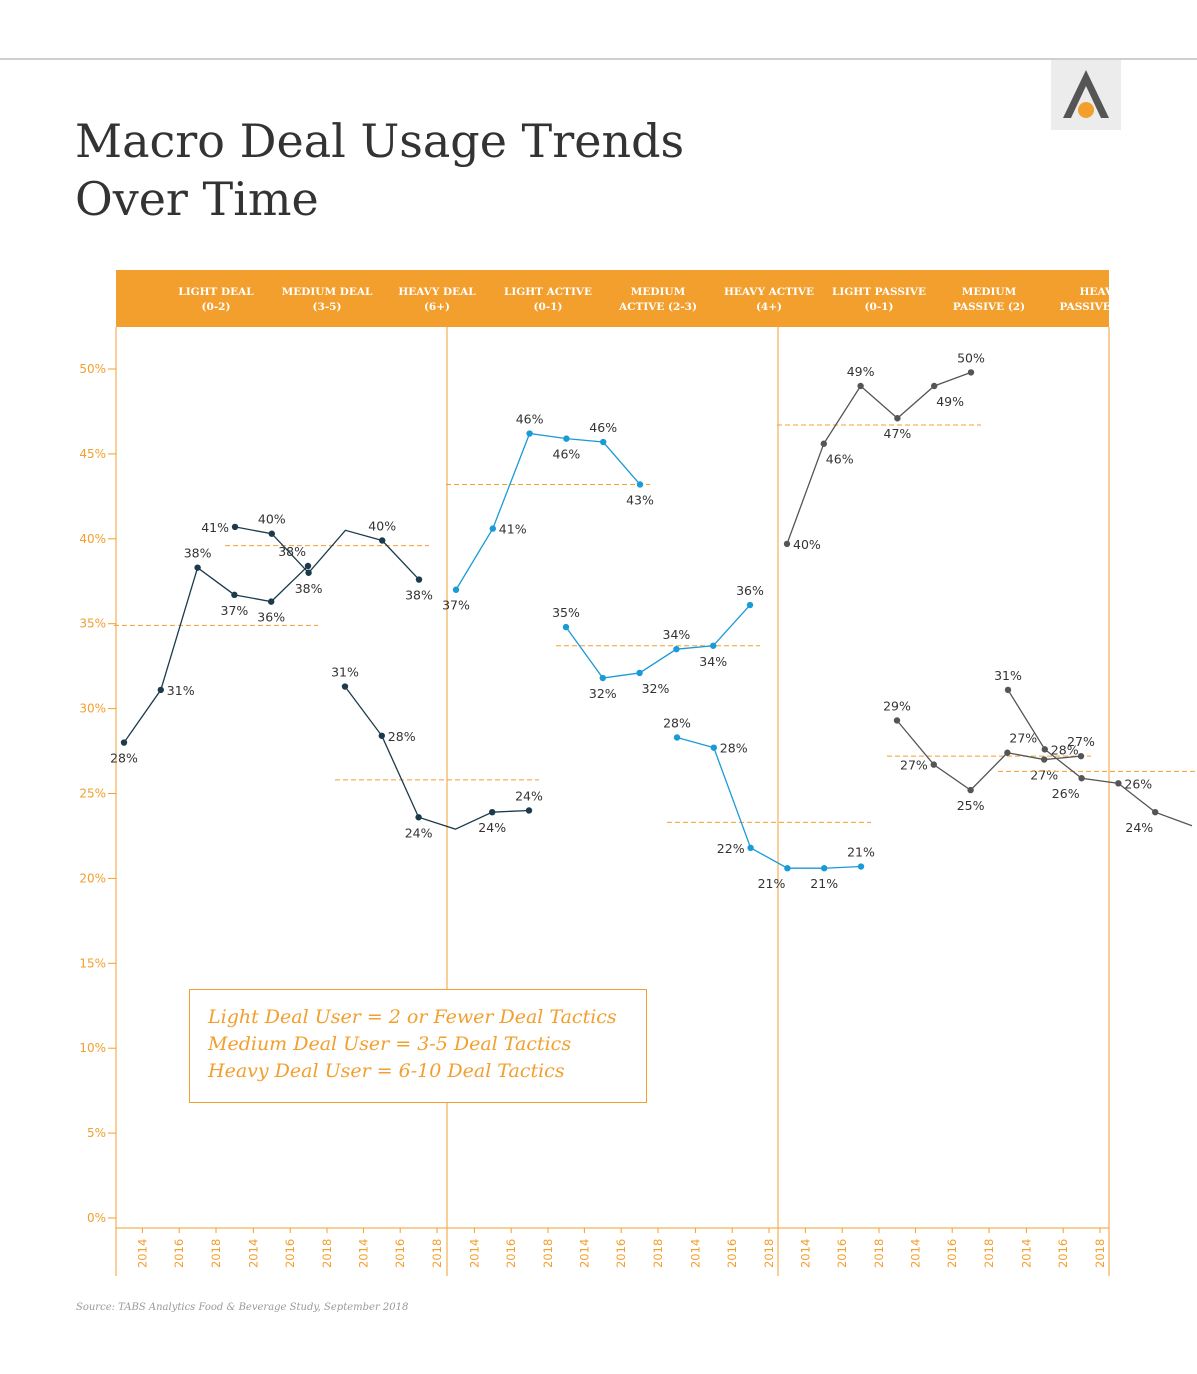 The width and height of the screenshot is (1197, 1374). I want to click on y-tick-label: 10%, so click(92, 1048).